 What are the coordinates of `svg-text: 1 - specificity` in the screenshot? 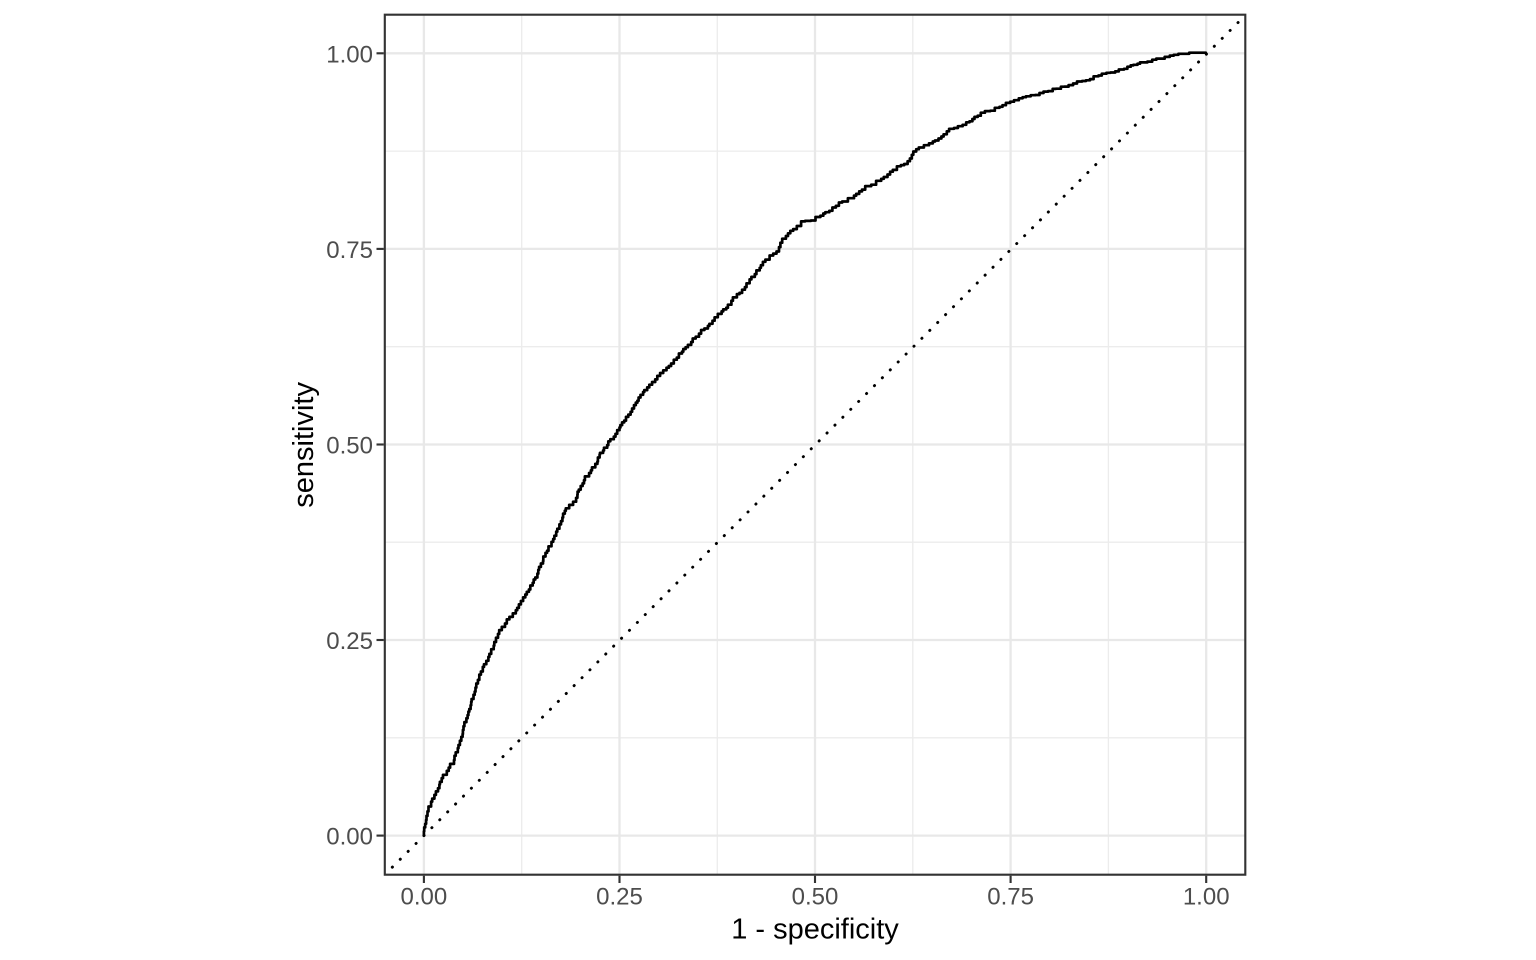 It's located at (815, 930).